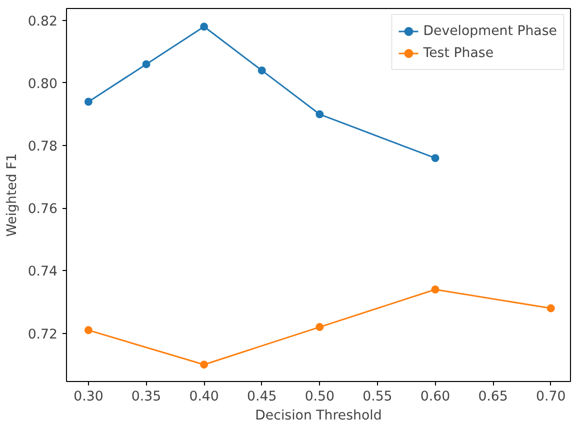 The width and height of the screenshot is (574, 426). What do you see at coordinates (262, 397) in the screenshot?
I see `x-tick-label: 0.45` at bounding box center [262, 397].